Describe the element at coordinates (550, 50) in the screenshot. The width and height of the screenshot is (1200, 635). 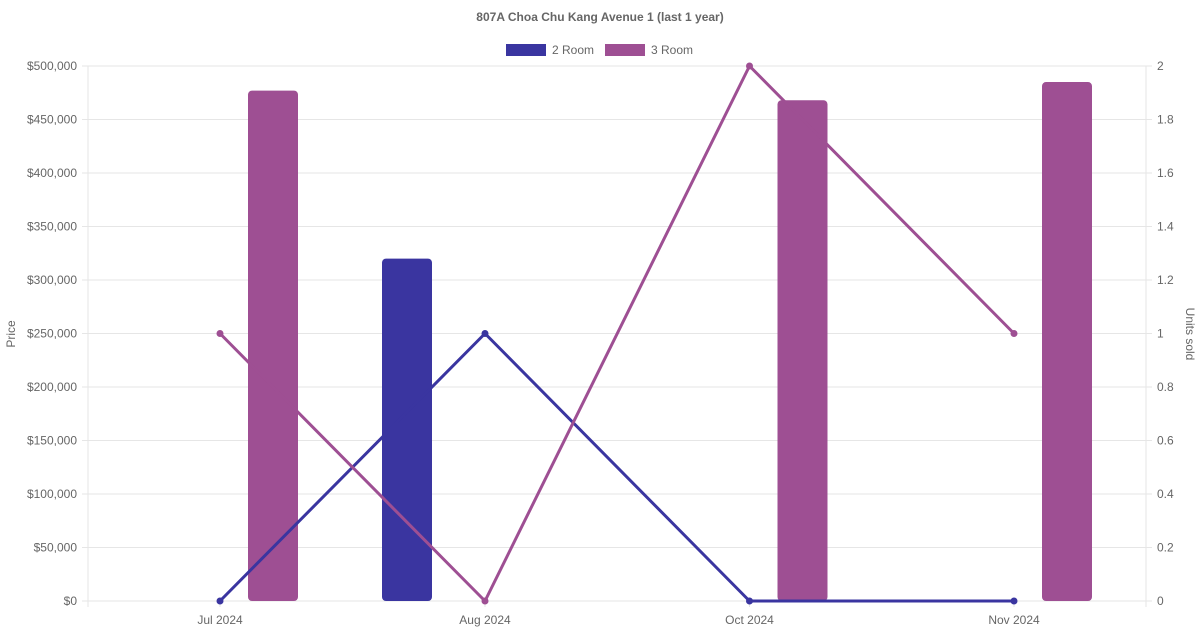
I see `legend-item-2-room: 2 Room` at that location.